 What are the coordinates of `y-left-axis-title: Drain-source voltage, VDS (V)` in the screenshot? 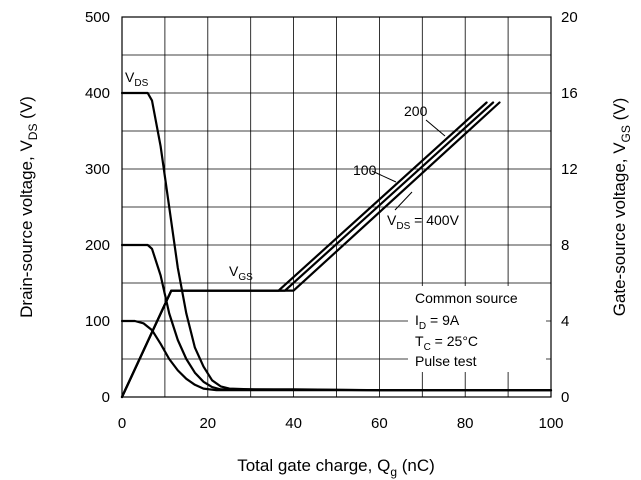 It's located at (28, 207).